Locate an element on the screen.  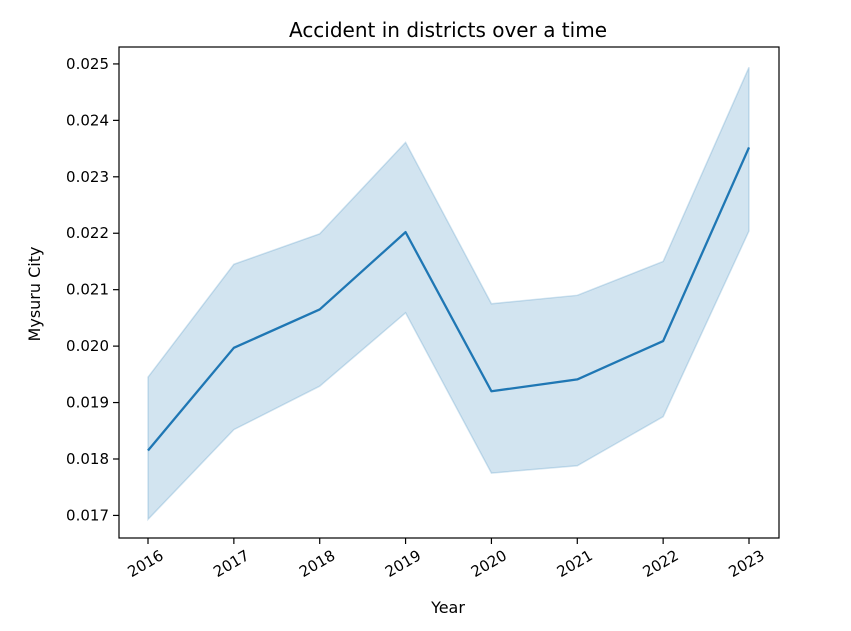
chart-title: Accident in districts over a time is located at coordinates (448, 30).